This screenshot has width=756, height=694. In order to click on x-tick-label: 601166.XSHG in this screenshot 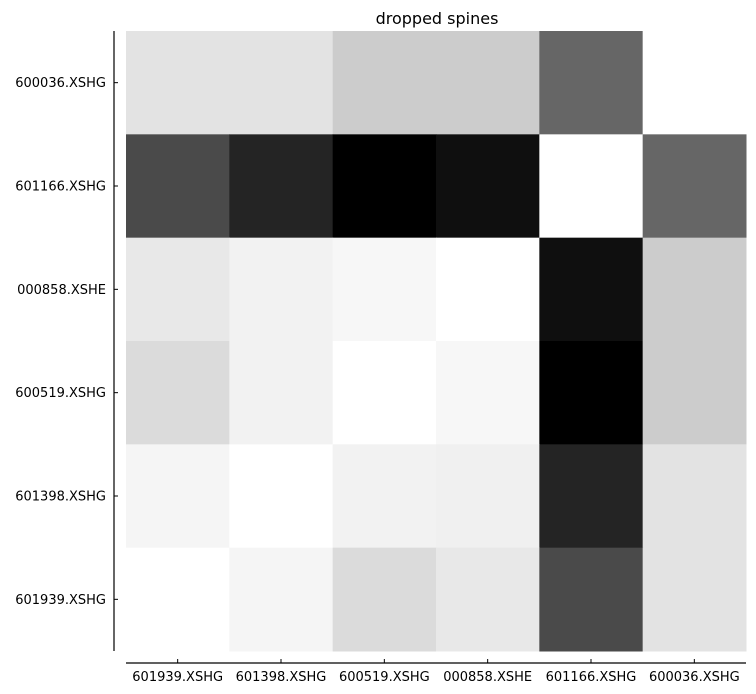, I will do `click(591, 677)`.